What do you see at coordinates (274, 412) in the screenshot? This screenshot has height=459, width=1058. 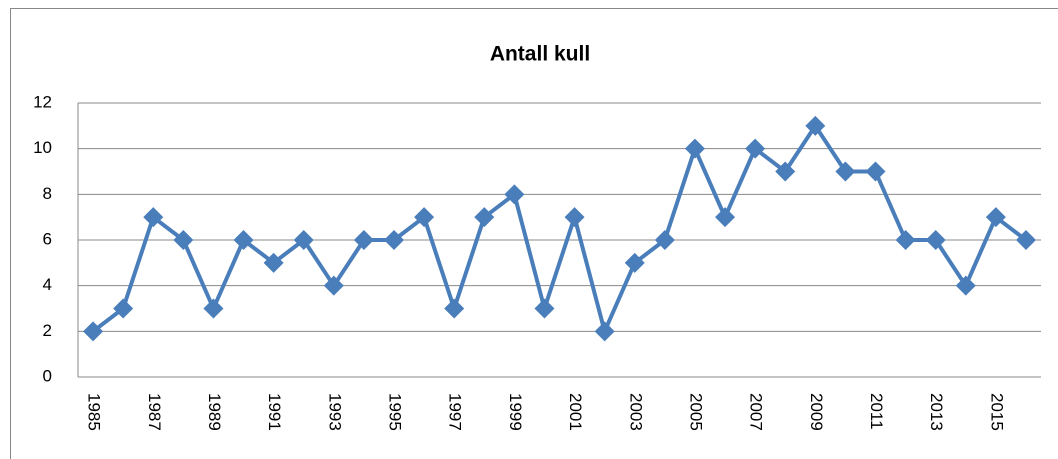 I see `x-tick-label: 1991` at bounding box center [274, 412].